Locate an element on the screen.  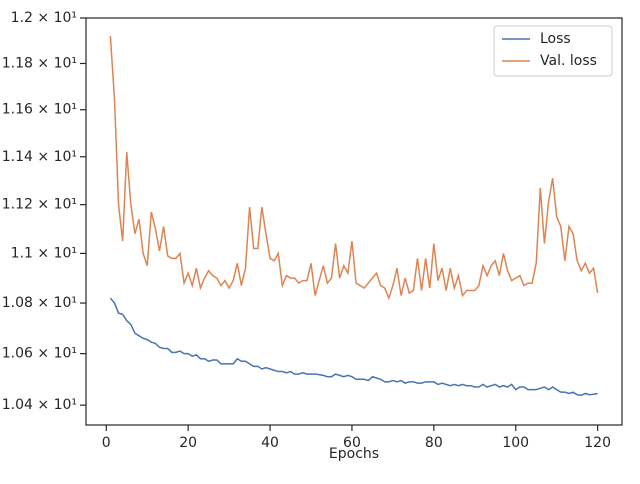
x-tick-label: 0 is located at coordinates (106, 443).